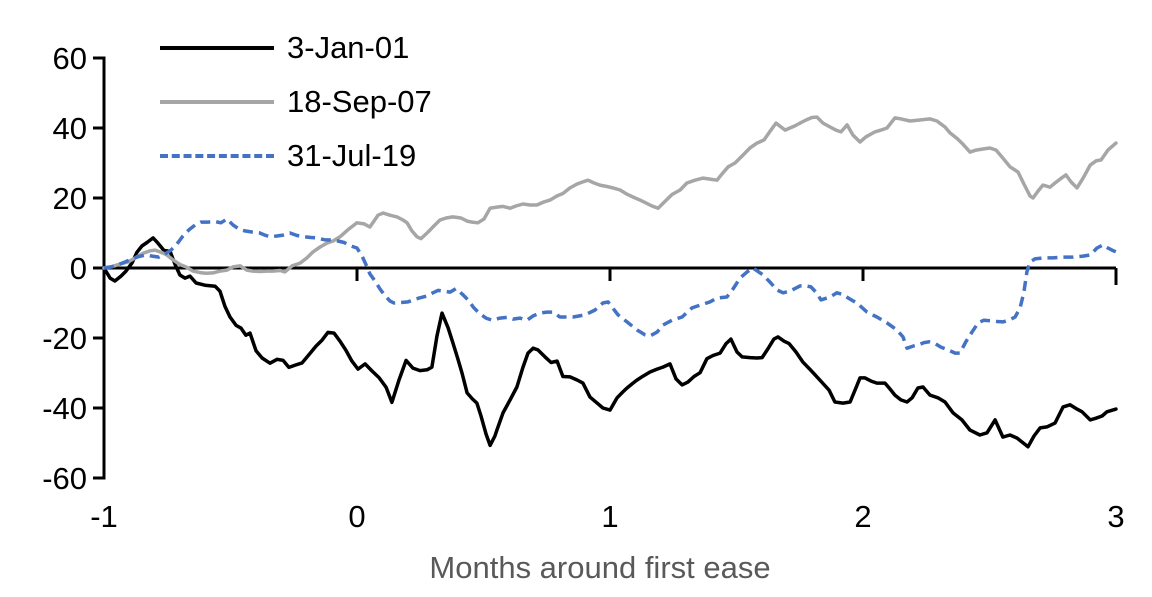  Describe the element at coordinates (1115, 516) in the screenshot. I see `x-tick-label: 3` at that location.